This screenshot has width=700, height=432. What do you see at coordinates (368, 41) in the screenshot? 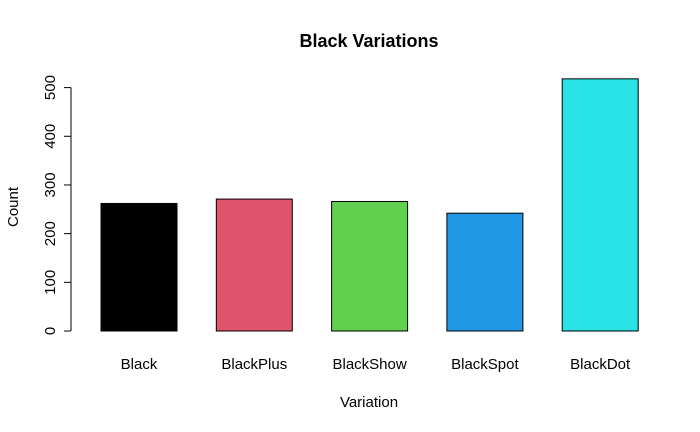
I see `chart-title: Black Variations` at bounding box center [368, 41].